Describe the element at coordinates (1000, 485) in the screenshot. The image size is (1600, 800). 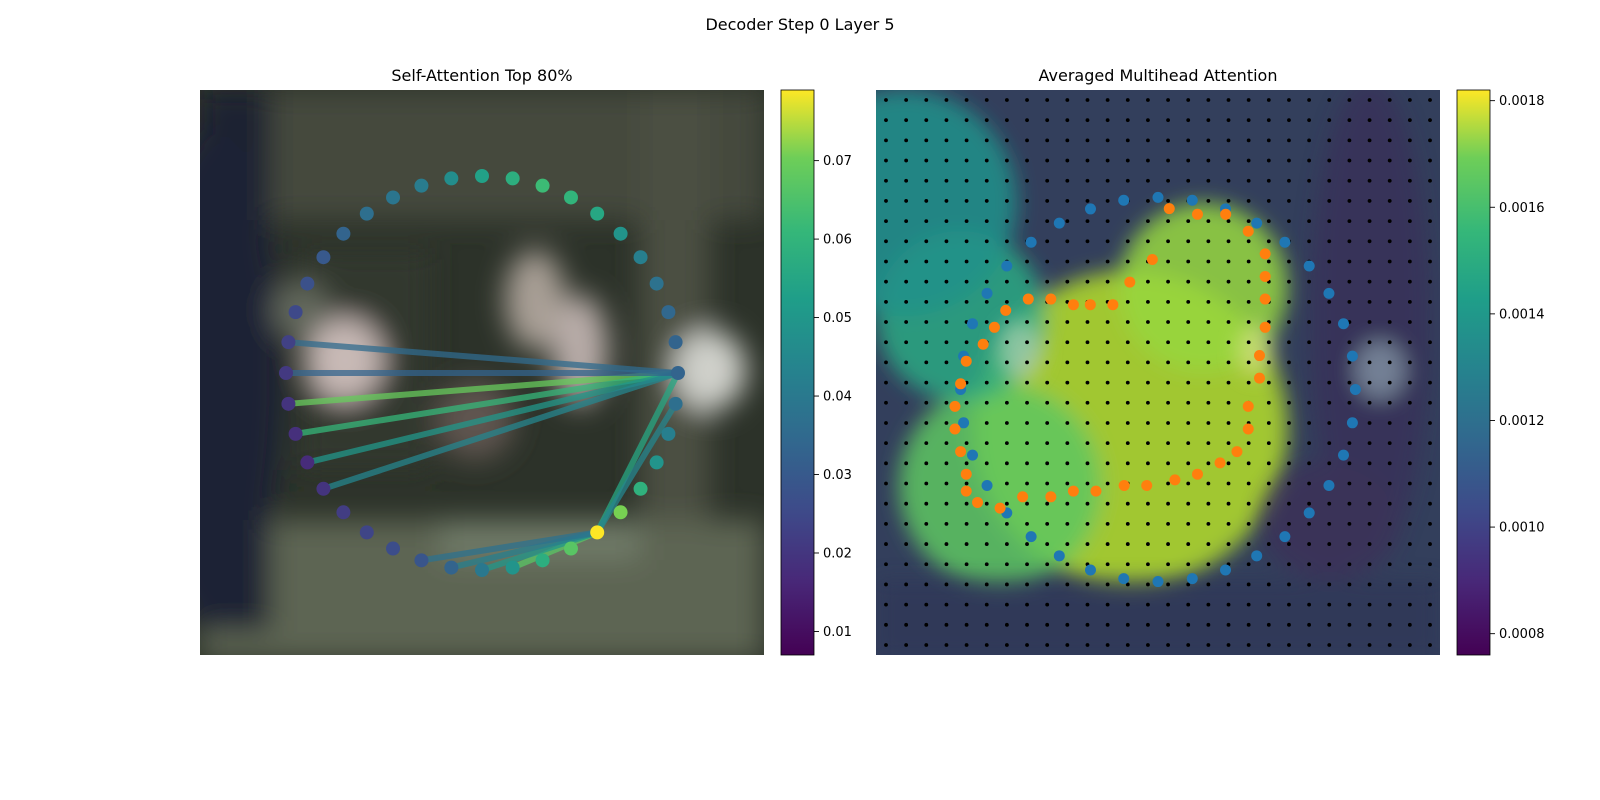
I see `heat-region` at that location.